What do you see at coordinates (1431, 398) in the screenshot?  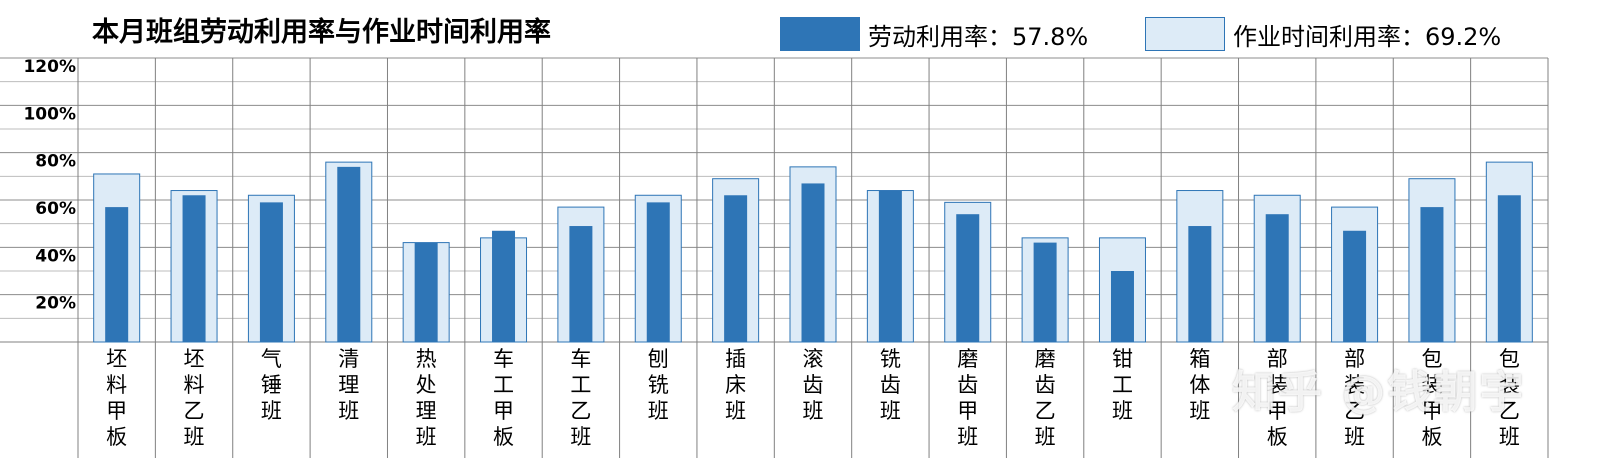 I see `x-tick-label: 包装甲板` at bounding box center [1431, 398].